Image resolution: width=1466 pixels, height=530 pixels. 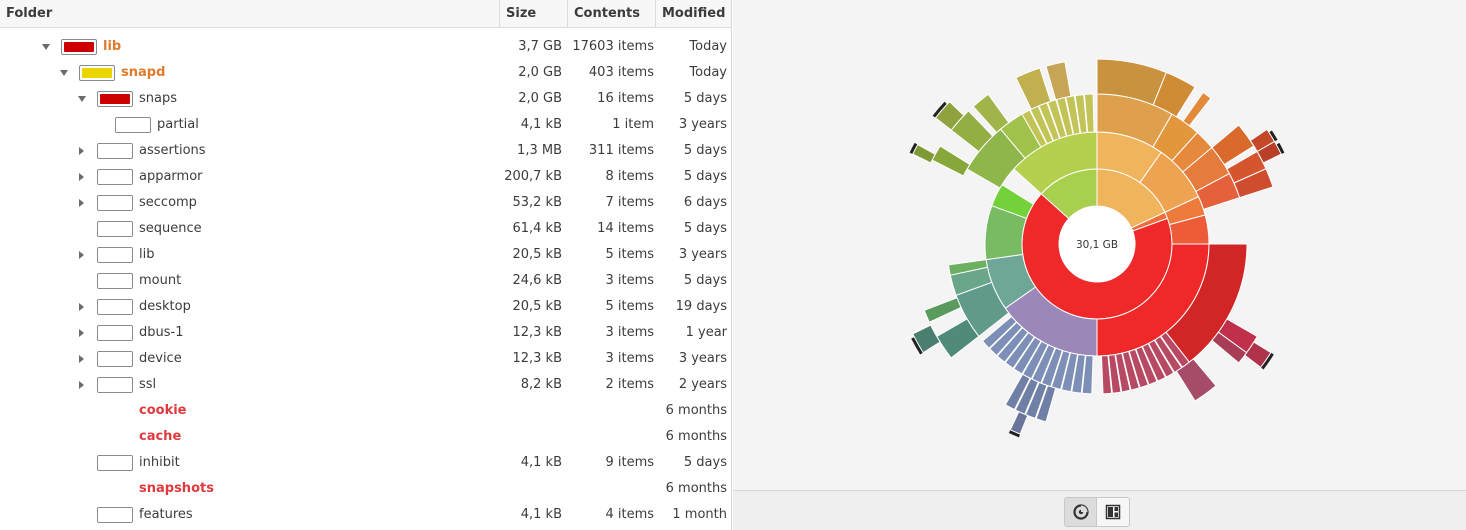 What do you see at coordinates (694, 13) in the screenshot?
I see `column-header-modified: Modified` at bounding box center [694, 13].